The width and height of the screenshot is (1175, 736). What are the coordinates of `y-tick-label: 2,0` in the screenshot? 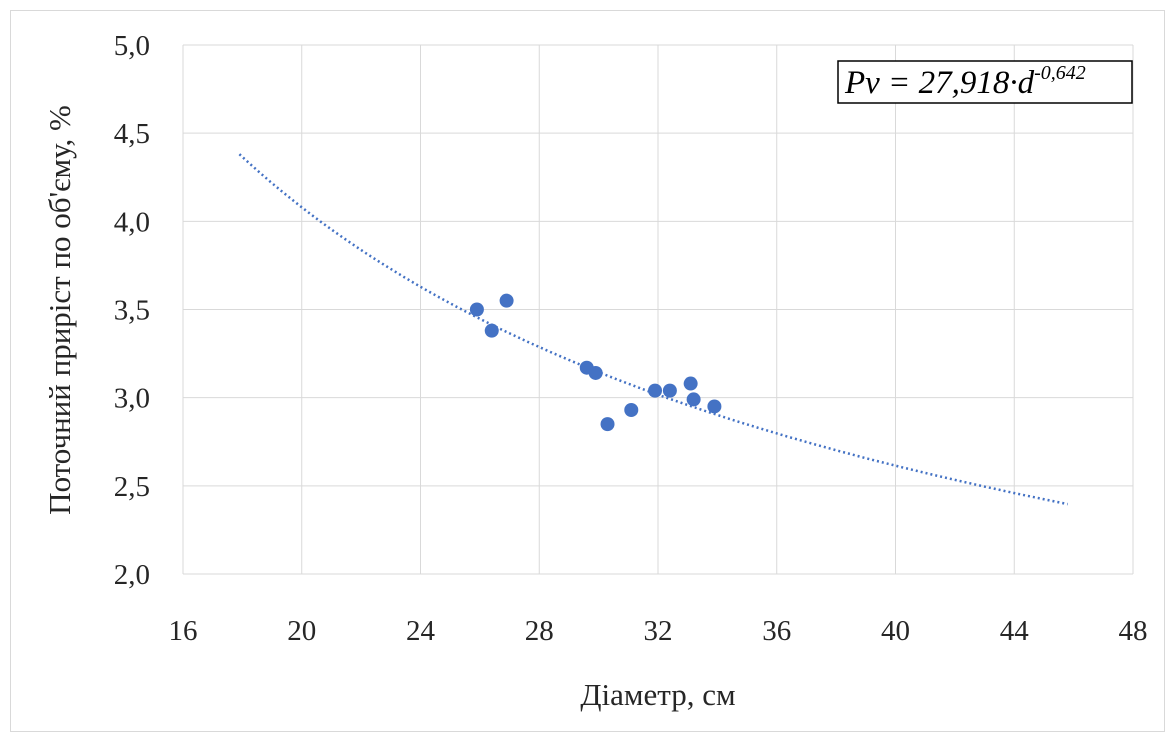 It's located at (132, 575).